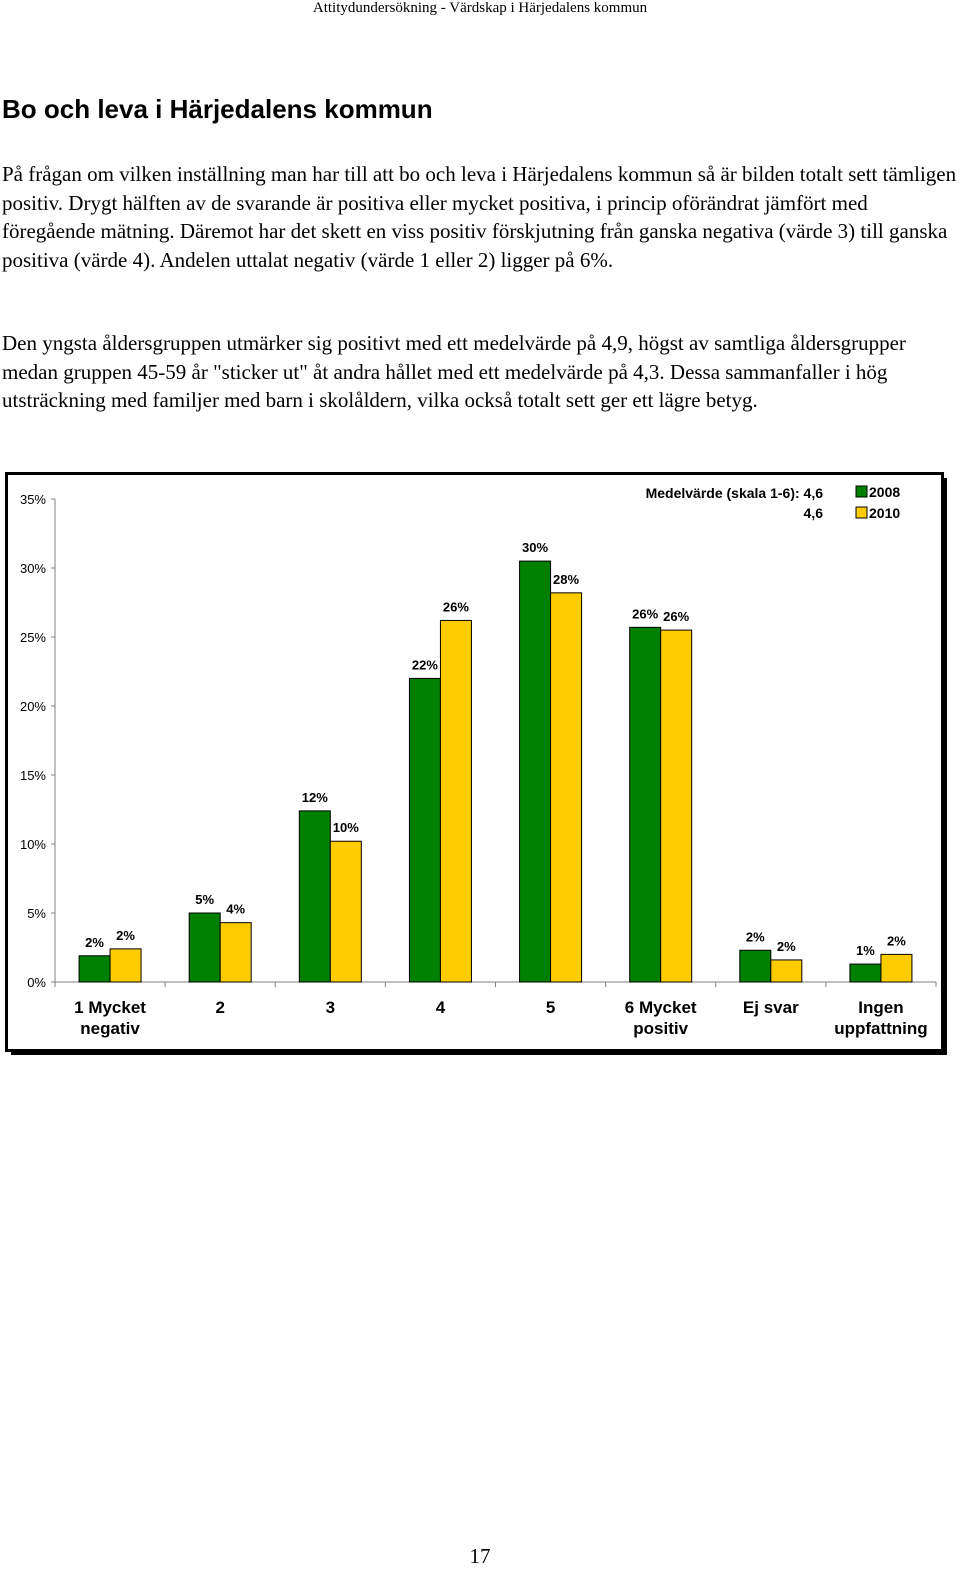  What do you see at coordinates (330, 1007) in the screenshot?
I see `x-tick-label: 3` at bounding box center [330, 1007].